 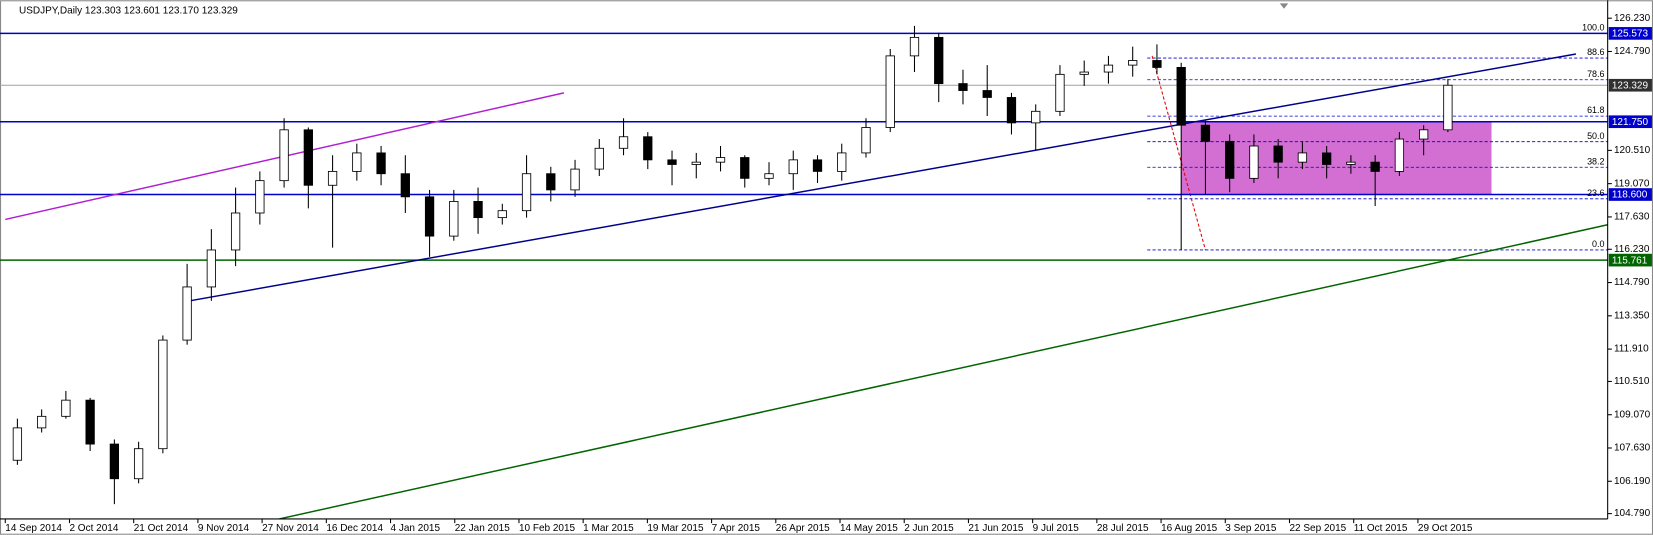 I want to click on level-label: 115.761, so click(x=1630, y=260).